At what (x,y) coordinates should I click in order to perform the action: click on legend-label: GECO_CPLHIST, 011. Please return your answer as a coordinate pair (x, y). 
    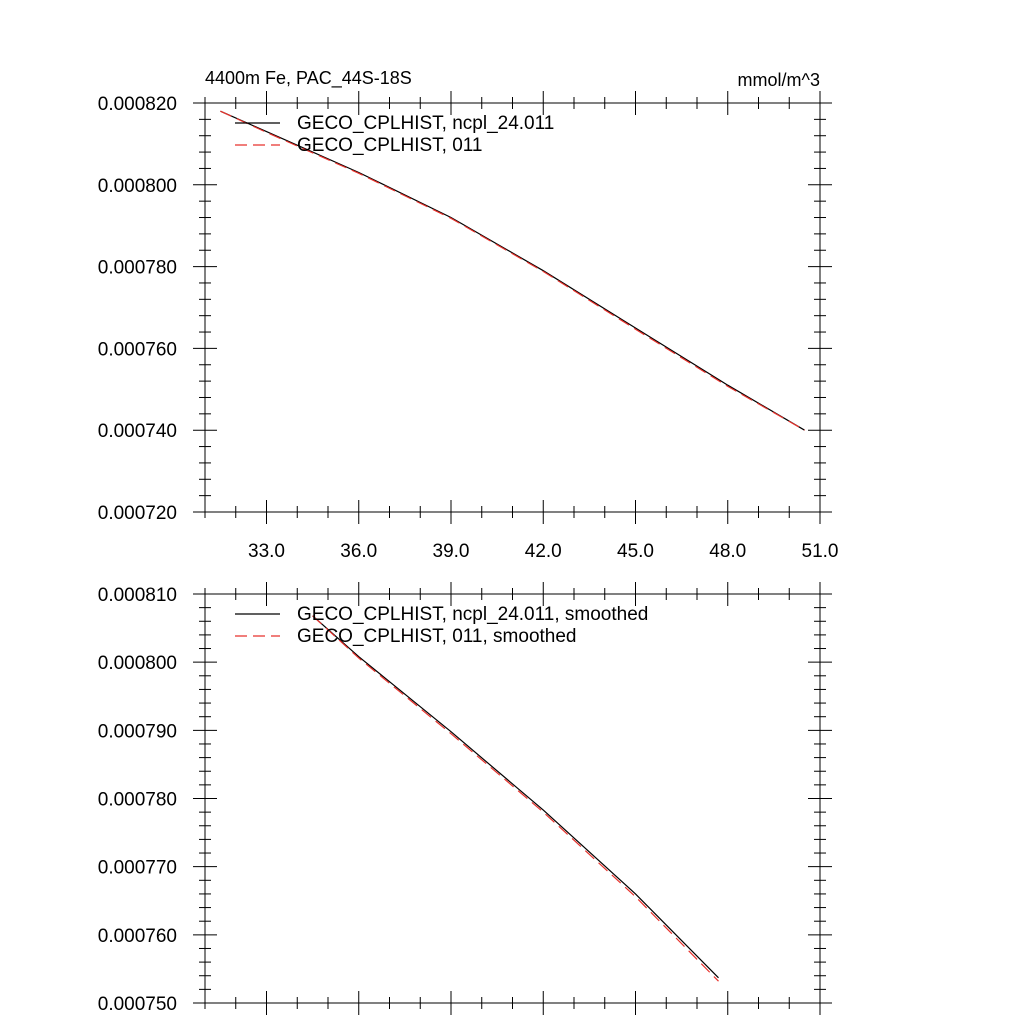
    Looking at the image, I should click on (390, 145).